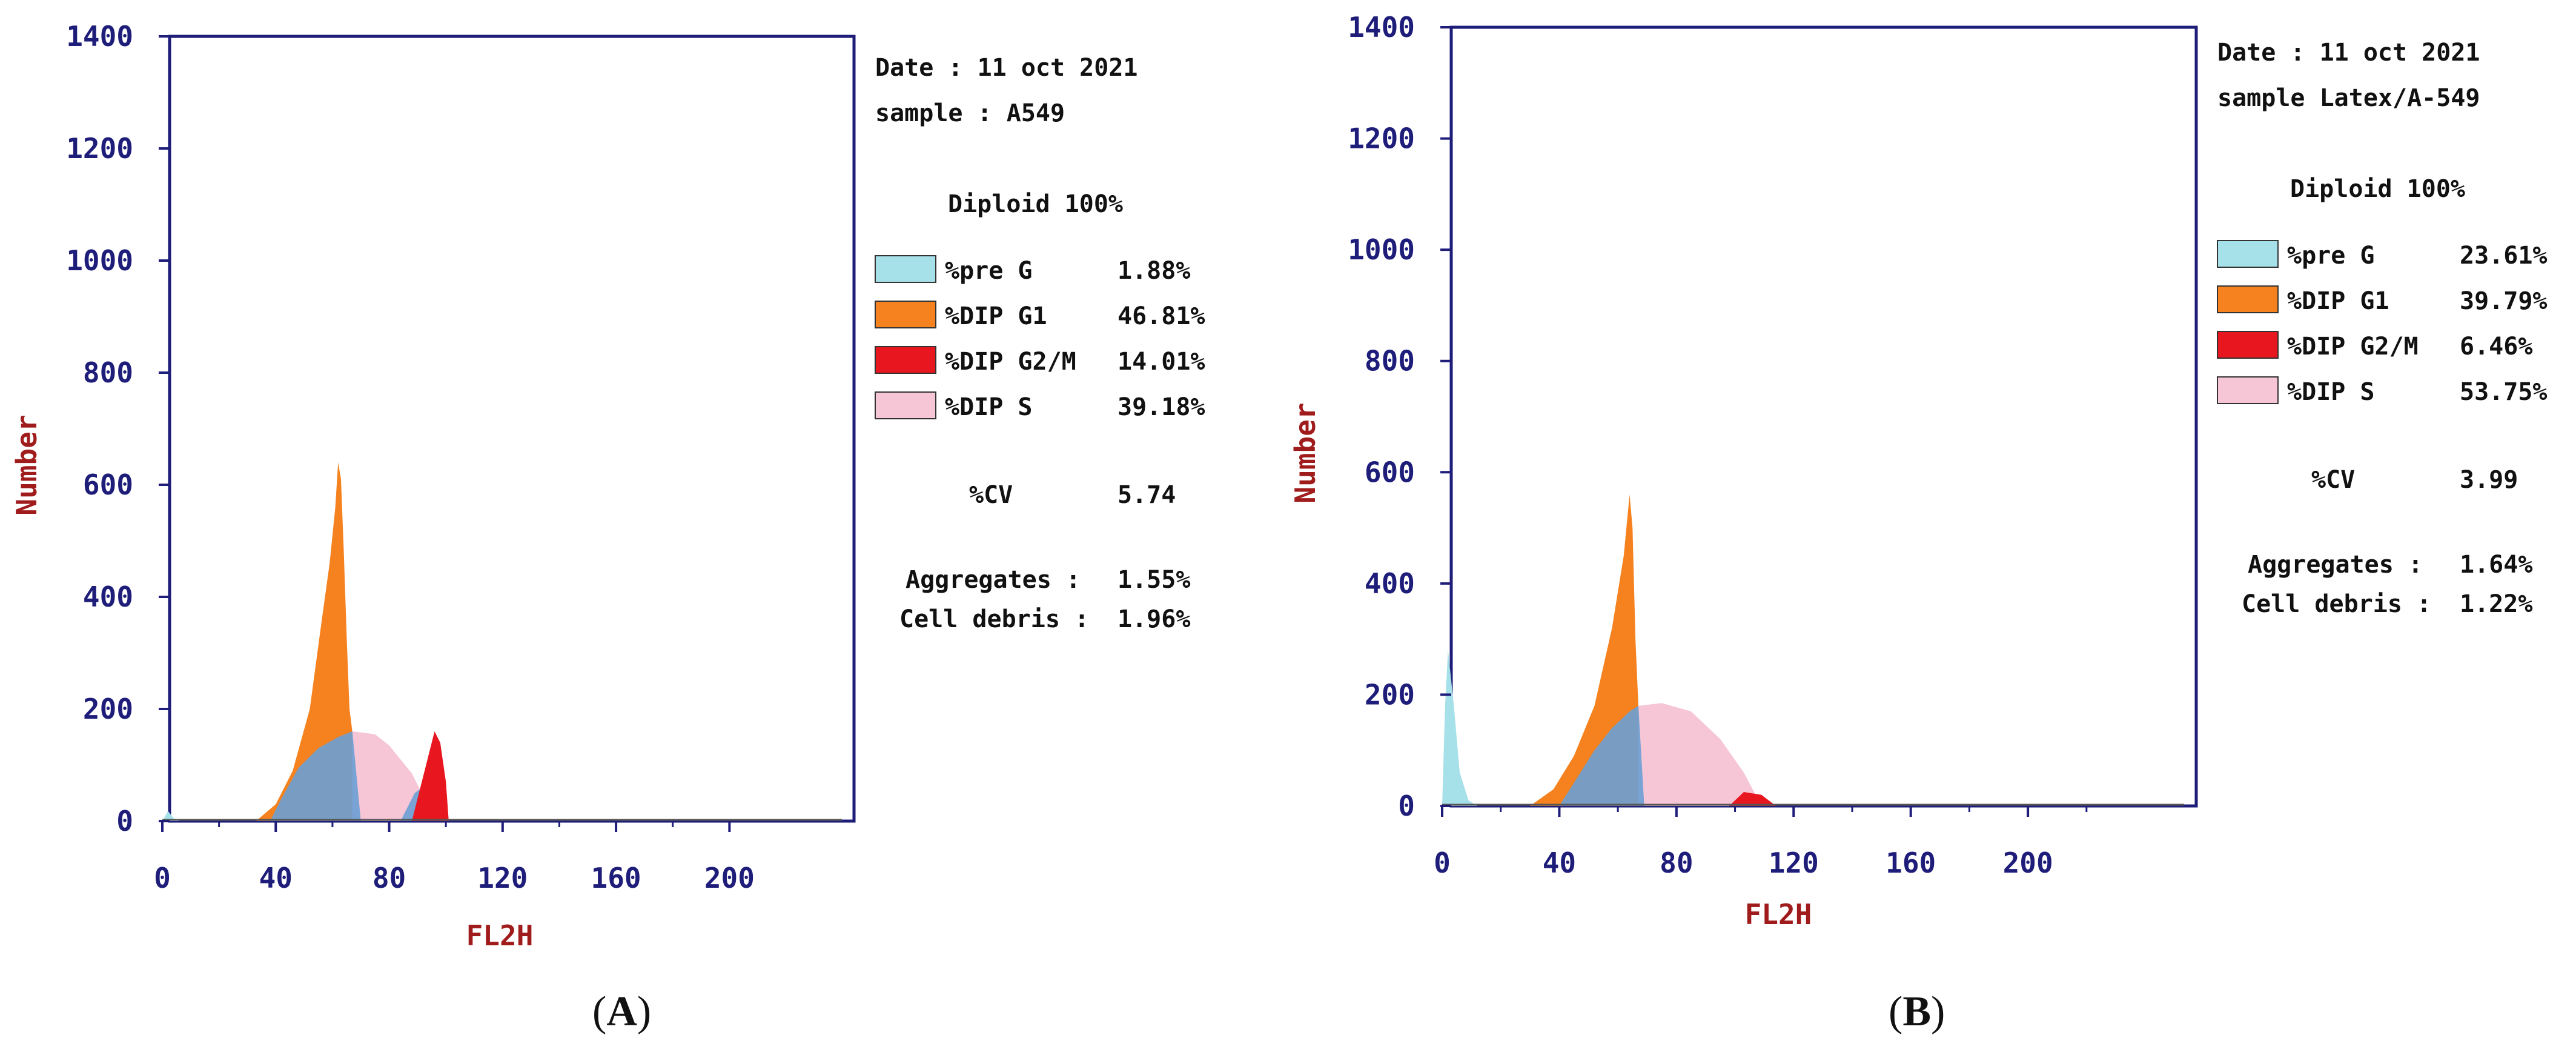 The width and height of the screenshot is (2576, 1055). What do you see at coordinates (1153, 271) in the screenshot?
I see `legend-value-preG: 1.88%` at bounding box center [1153, 271].